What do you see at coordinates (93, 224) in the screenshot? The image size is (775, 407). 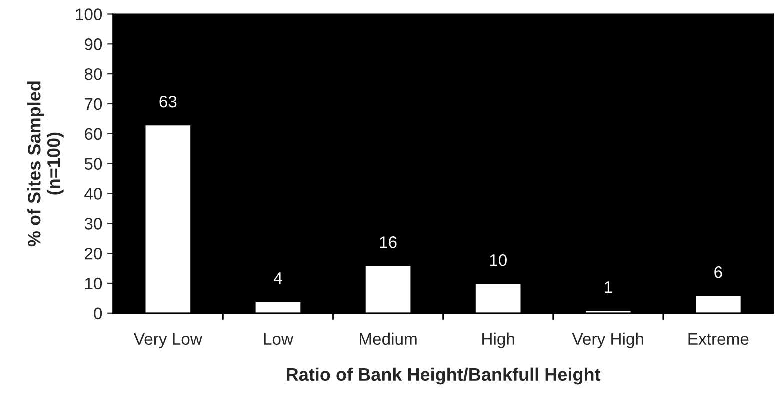 I see `y-tick-label: 30` at bounding box center [93, 224].